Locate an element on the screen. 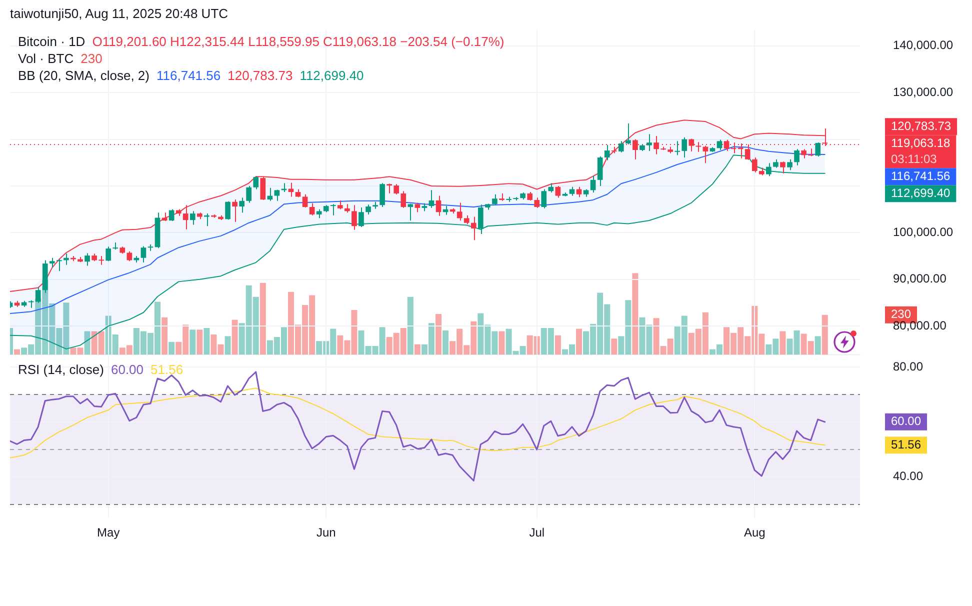 The width and height of the screenshot is (972, 606). y-tick-label: 90,000.00 is located at coordinates (920, 279).